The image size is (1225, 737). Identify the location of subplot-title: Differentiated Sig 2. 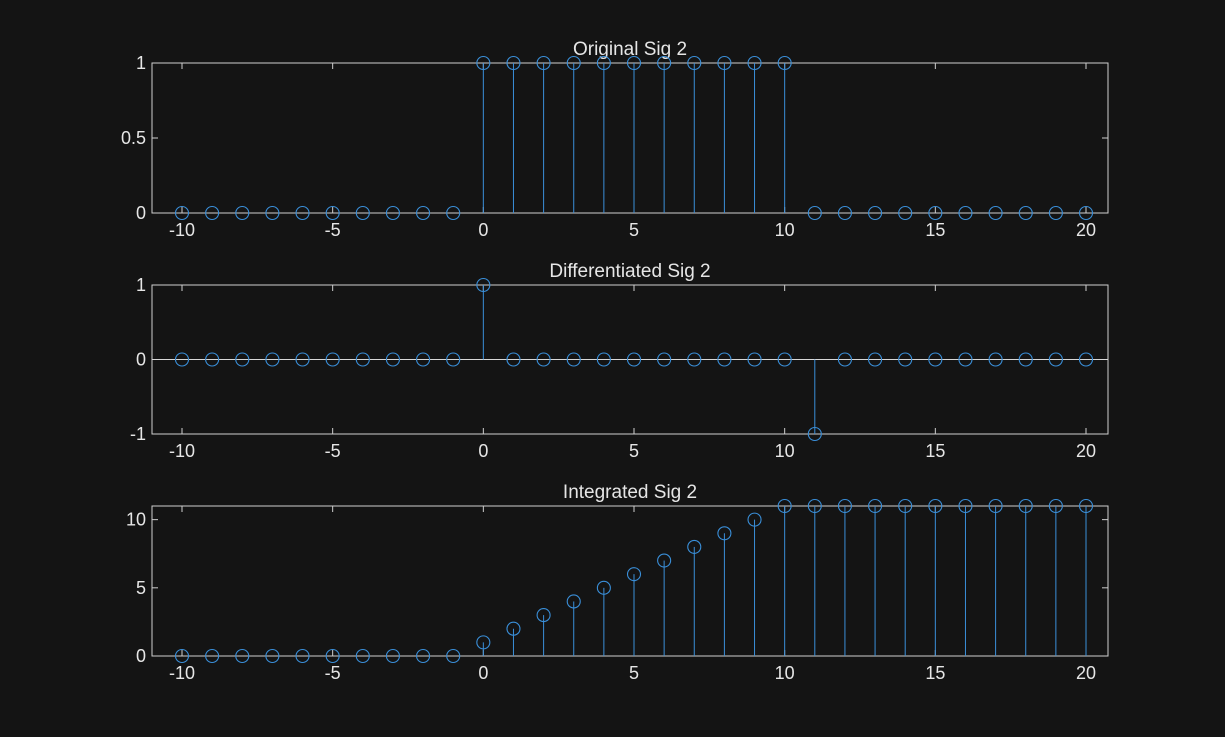
(629, 271).